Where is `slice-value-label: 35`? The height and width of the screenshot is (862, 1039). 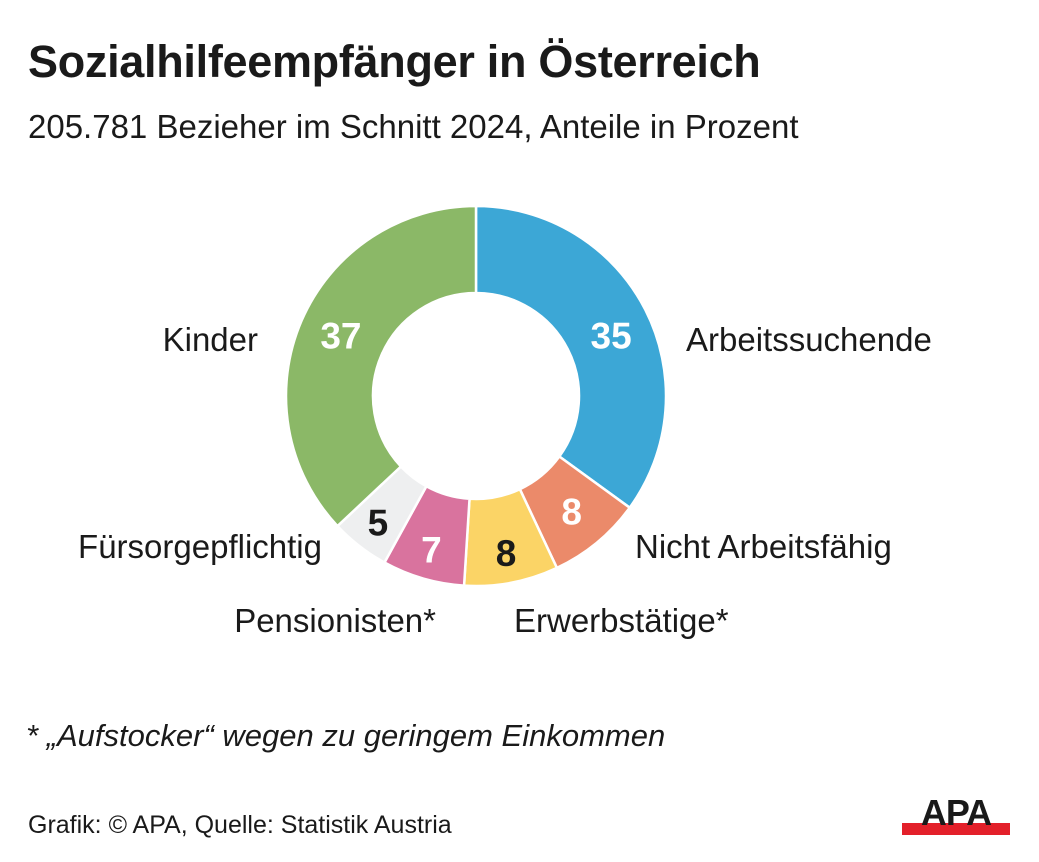
slice-value-label: 35 is located at coordinates (611, 336).